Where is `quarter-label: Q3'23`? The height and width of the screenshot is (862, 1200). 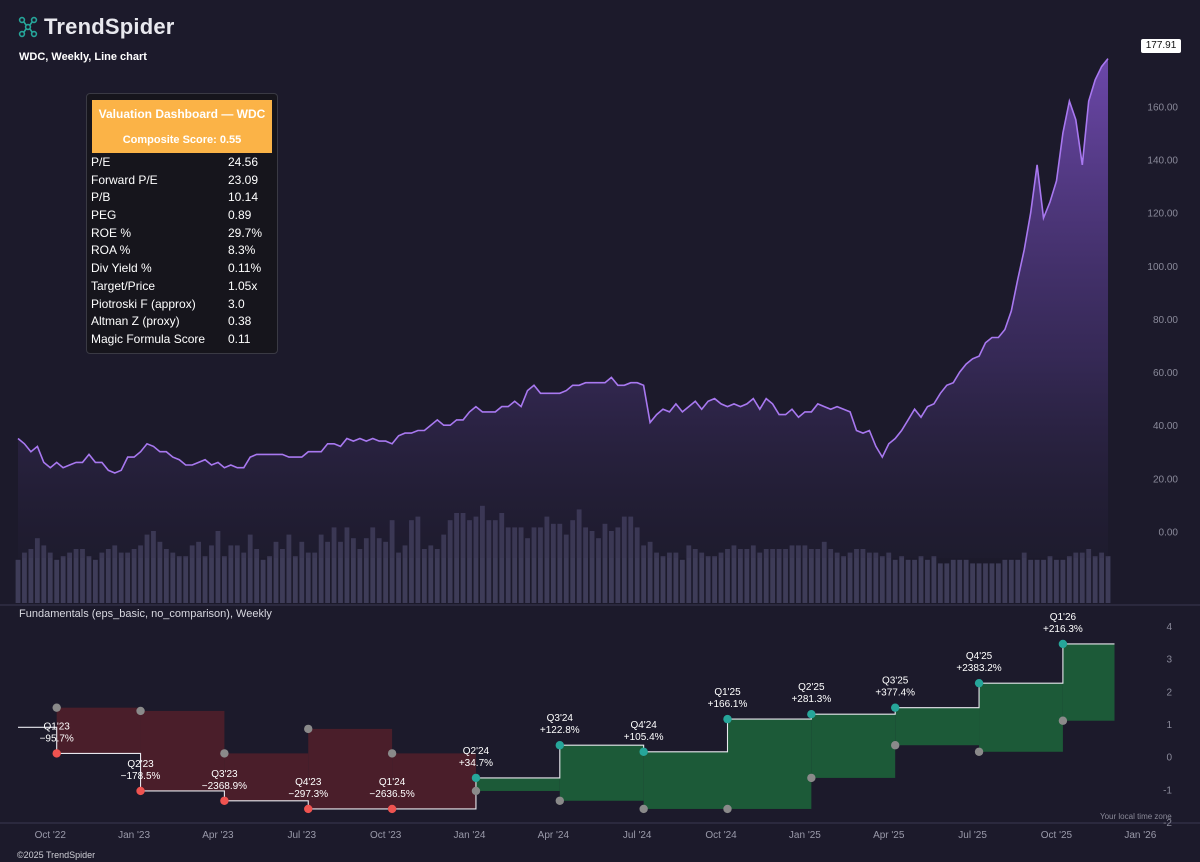 quarter-label: Q3'23 is located at coordinates (224, 774).